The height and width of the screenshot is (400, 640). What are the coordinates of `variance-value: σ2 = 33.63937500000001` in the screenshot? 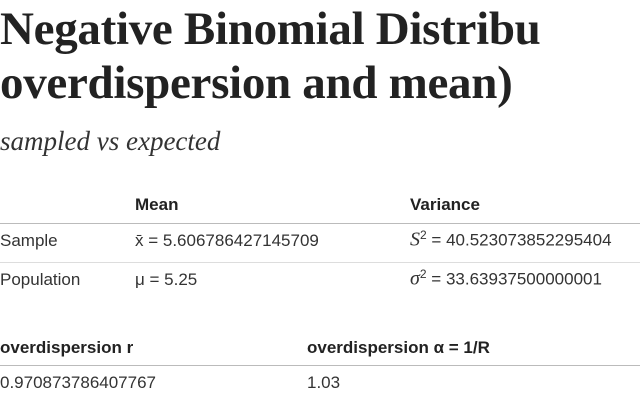 It's located at (506, 279).